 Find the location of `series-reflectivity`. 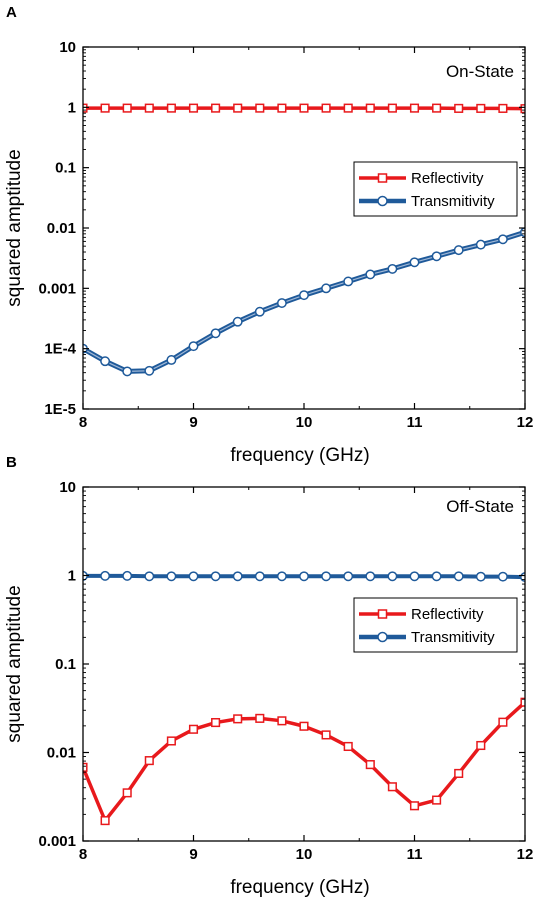

series-reflectivity is located at coordinates (304, 108).